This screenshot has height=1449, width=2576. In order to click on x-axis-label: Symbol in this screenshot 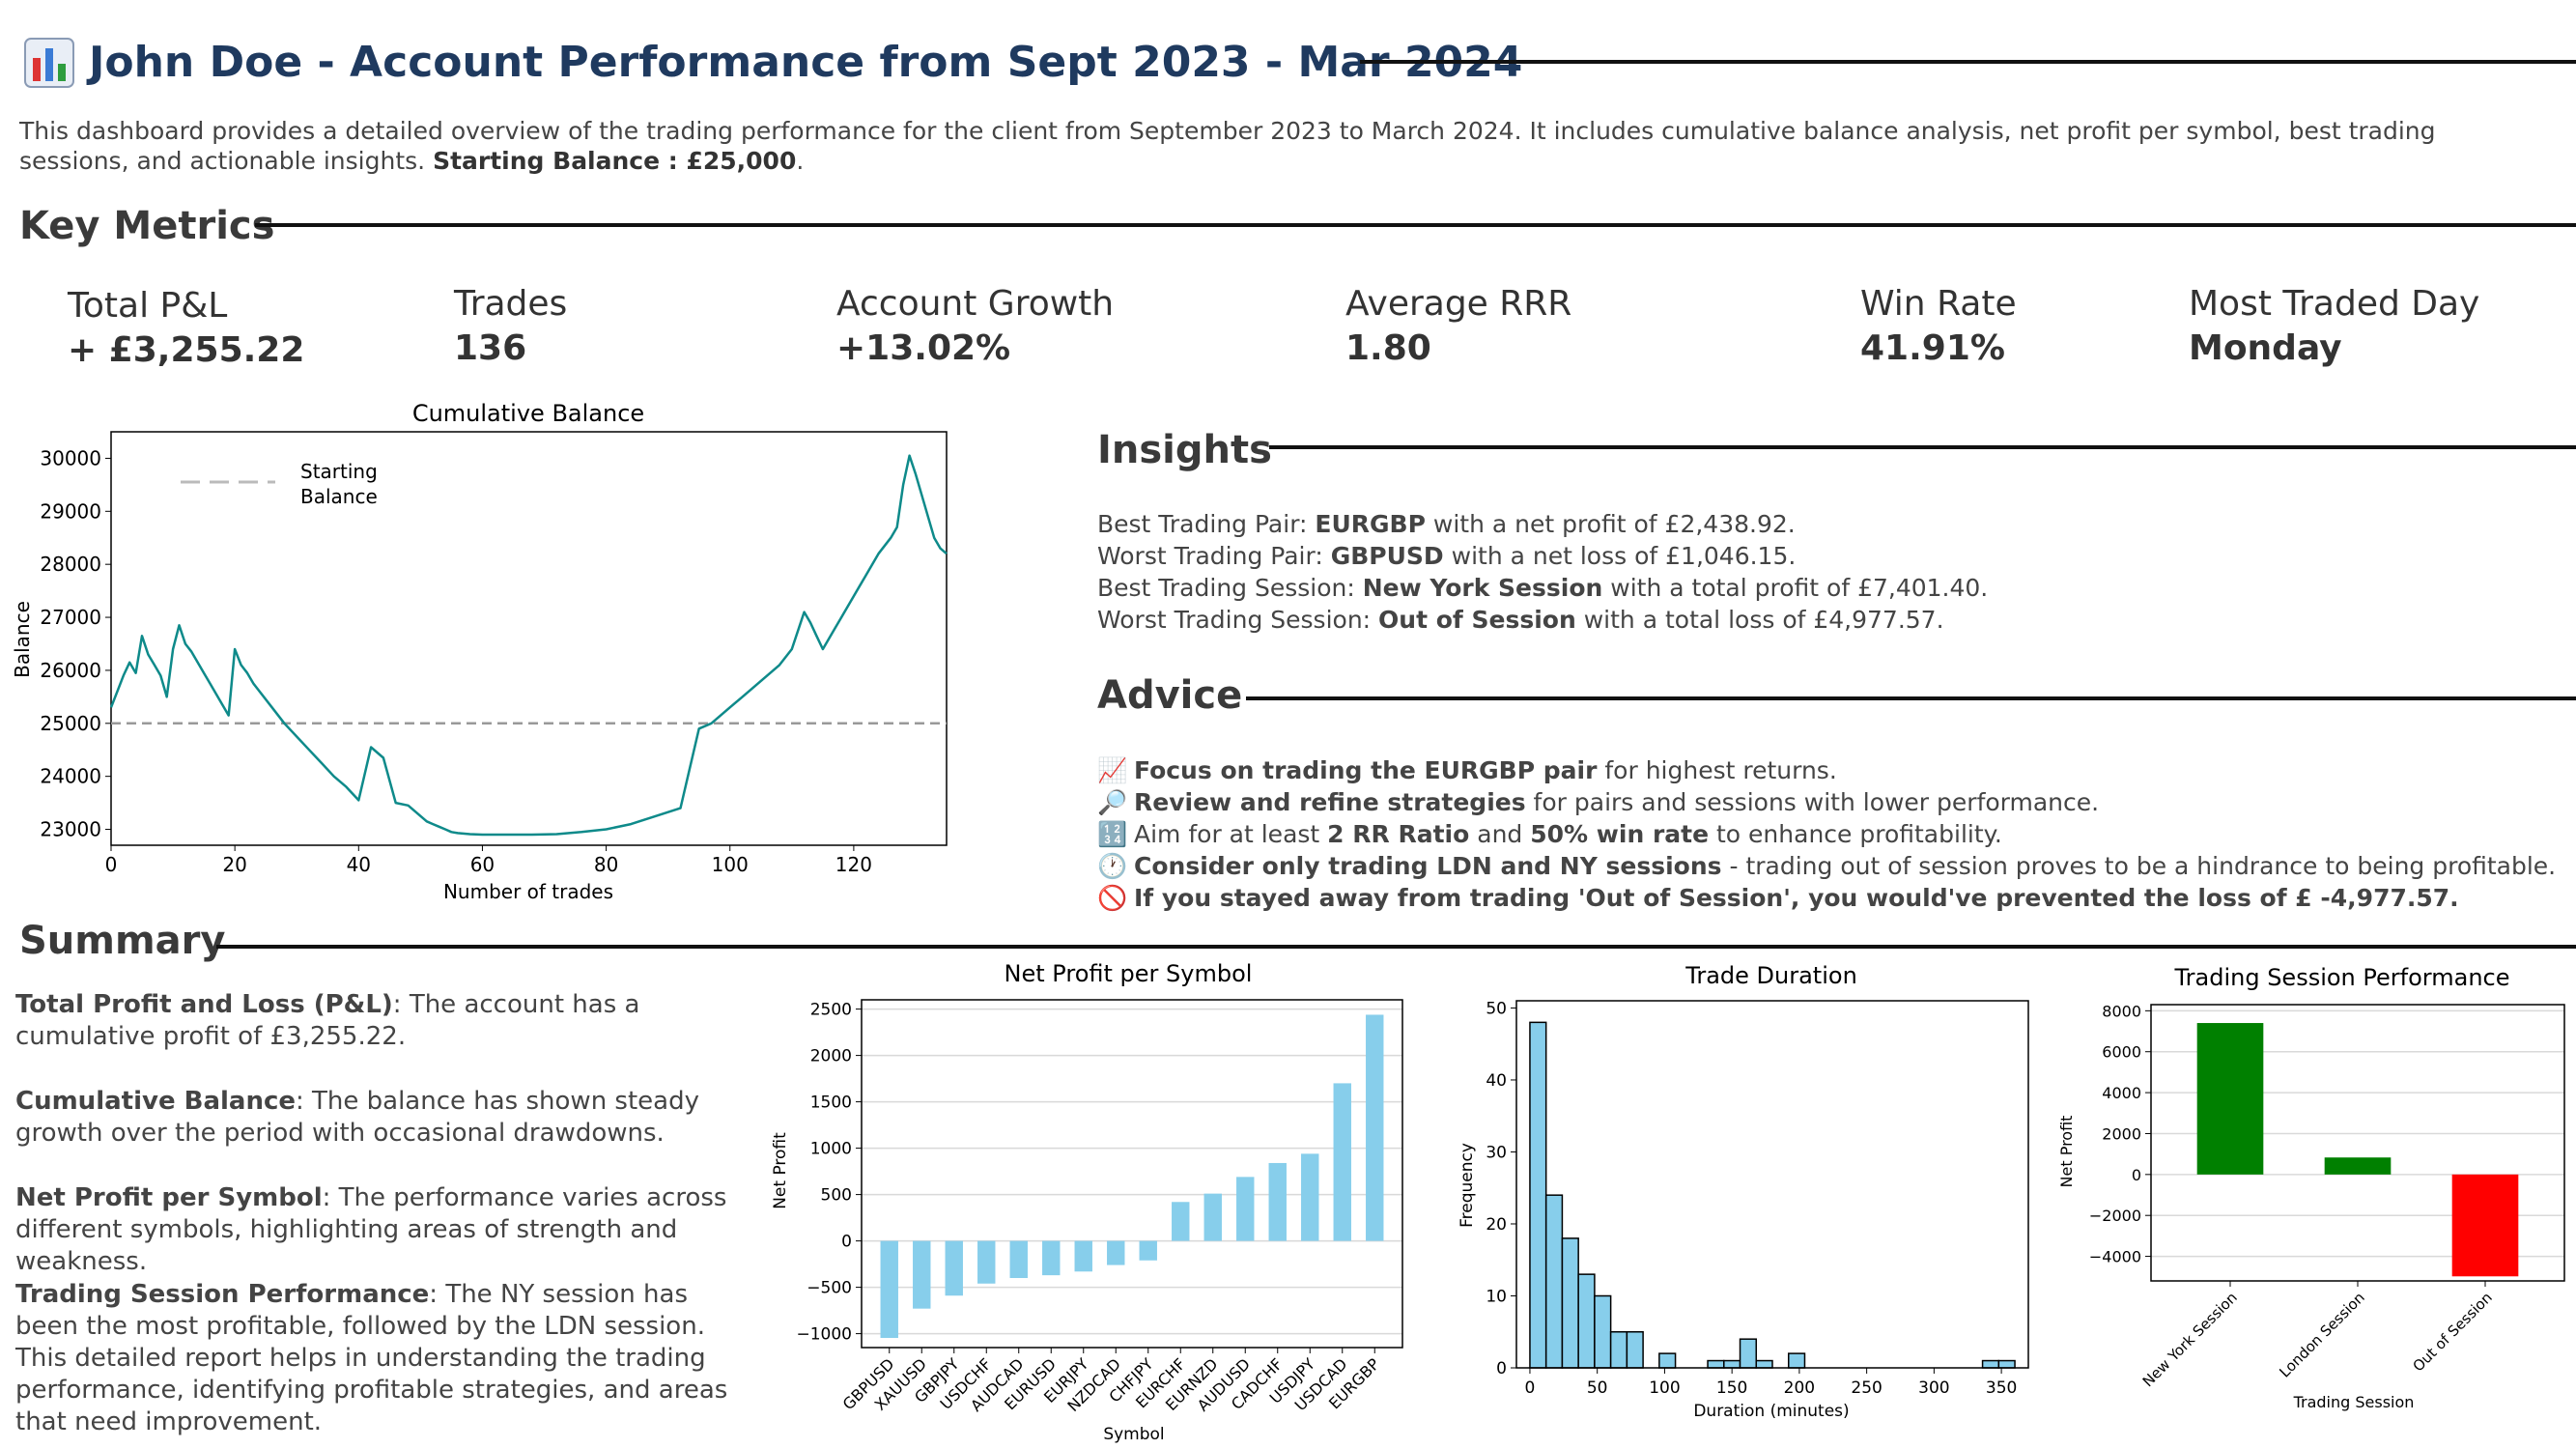, I will do `click(1133, 1434)`.